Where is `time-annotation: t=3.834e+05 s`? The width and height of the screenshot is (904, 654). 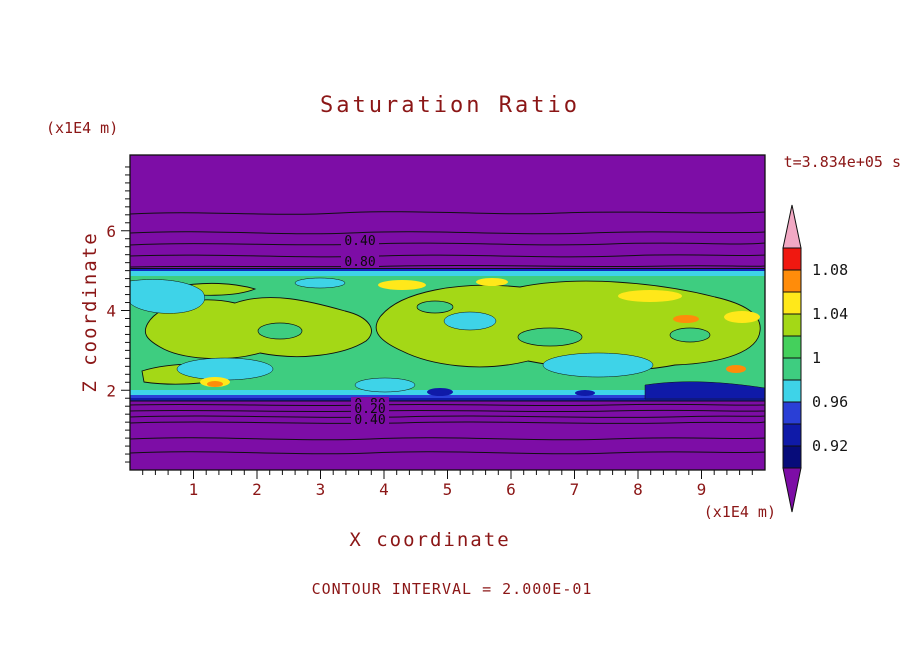
time-annotation: t=3.834e+05 s is located at coordinates (842, 162).